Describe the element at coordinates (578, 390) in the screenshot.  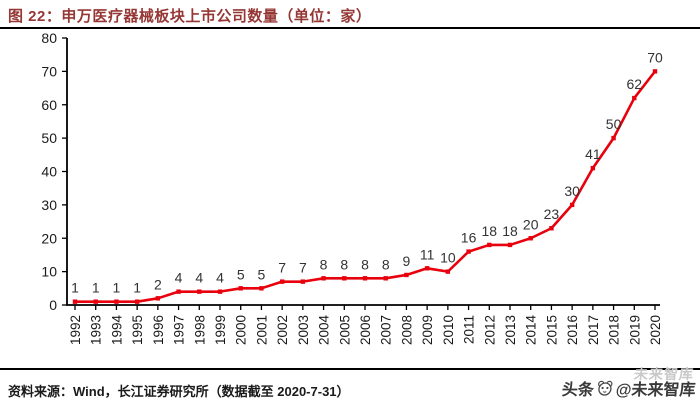
I see `watermark-prefix: 头条` at that location.